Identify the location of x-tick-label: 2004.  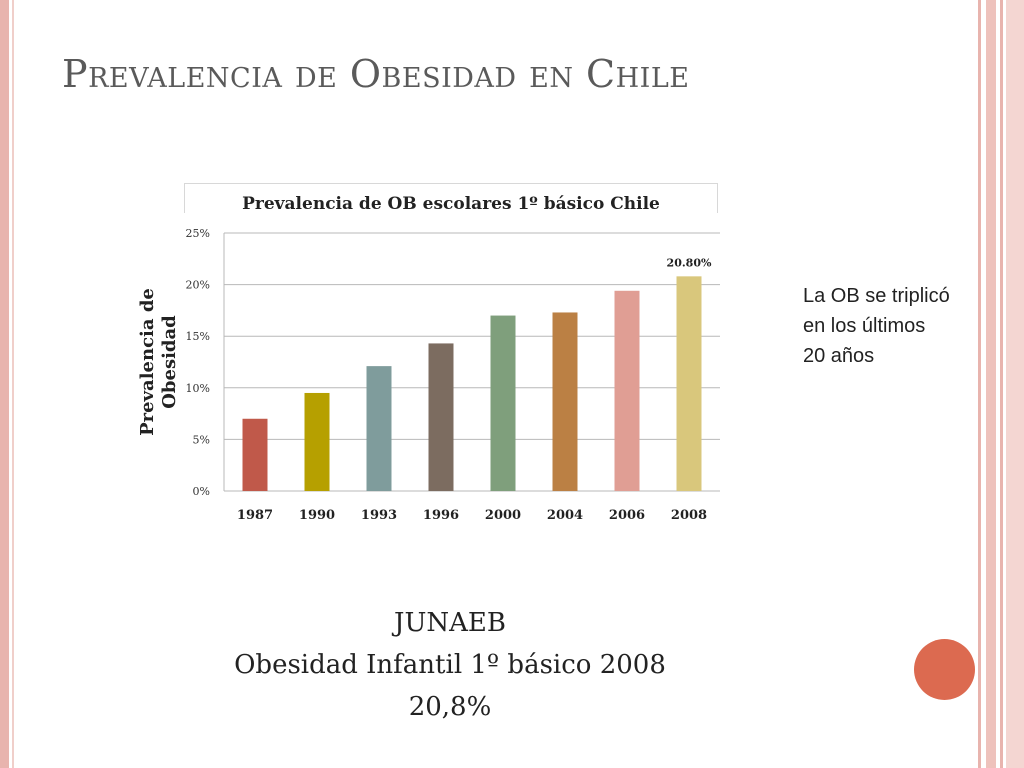
(565, 515).